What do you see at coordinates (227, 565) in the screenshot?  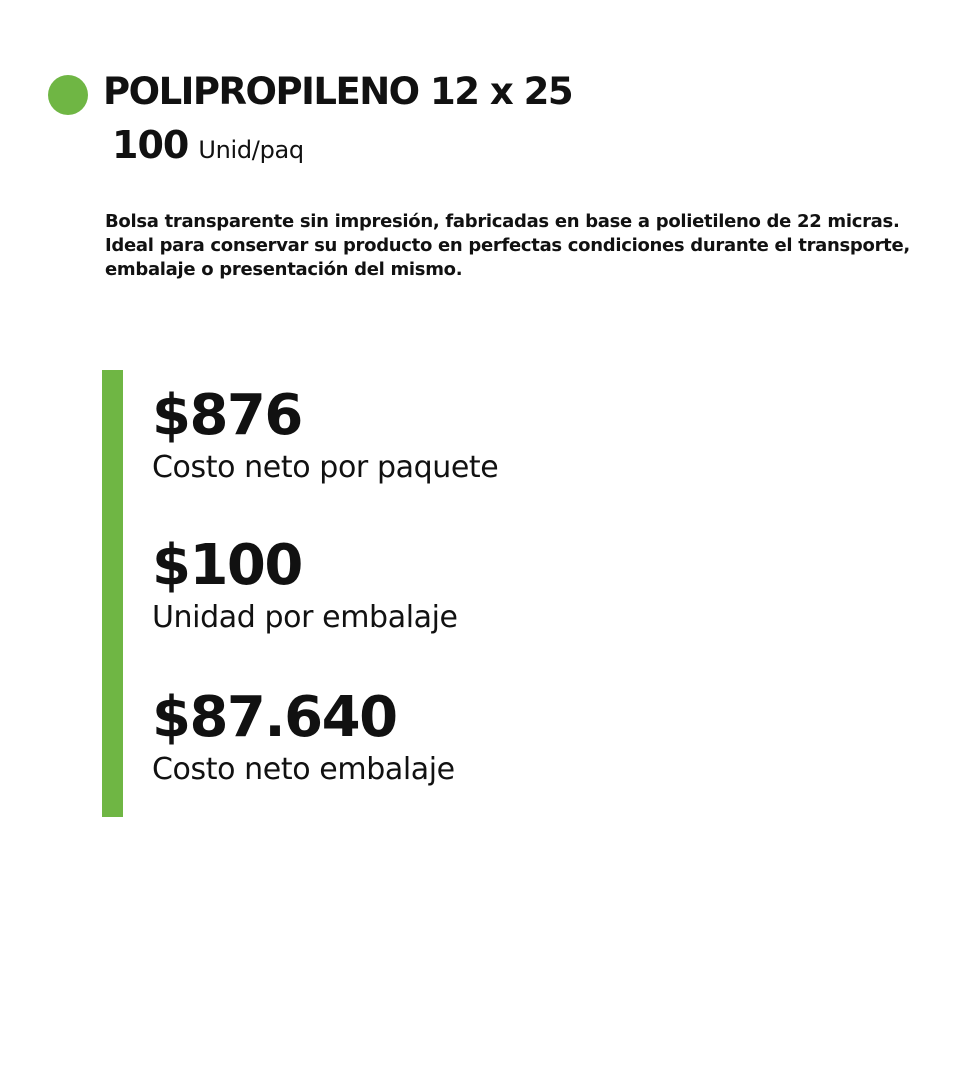 I see `price-value: $100` at bounding box center [227, 565].